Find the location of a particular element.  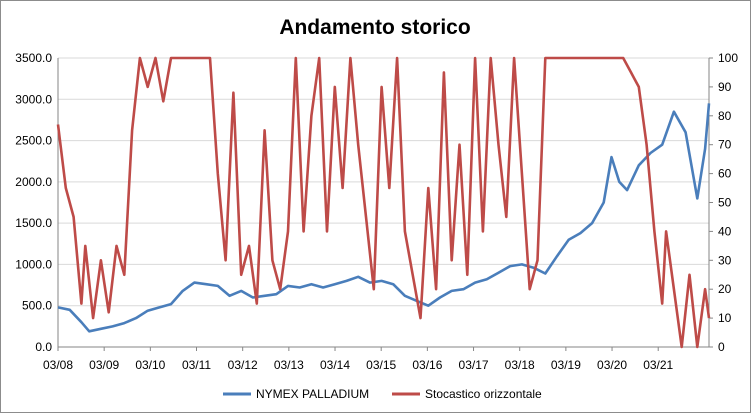

y-right-tick-label: 30 is located at coordinates (725, 260).